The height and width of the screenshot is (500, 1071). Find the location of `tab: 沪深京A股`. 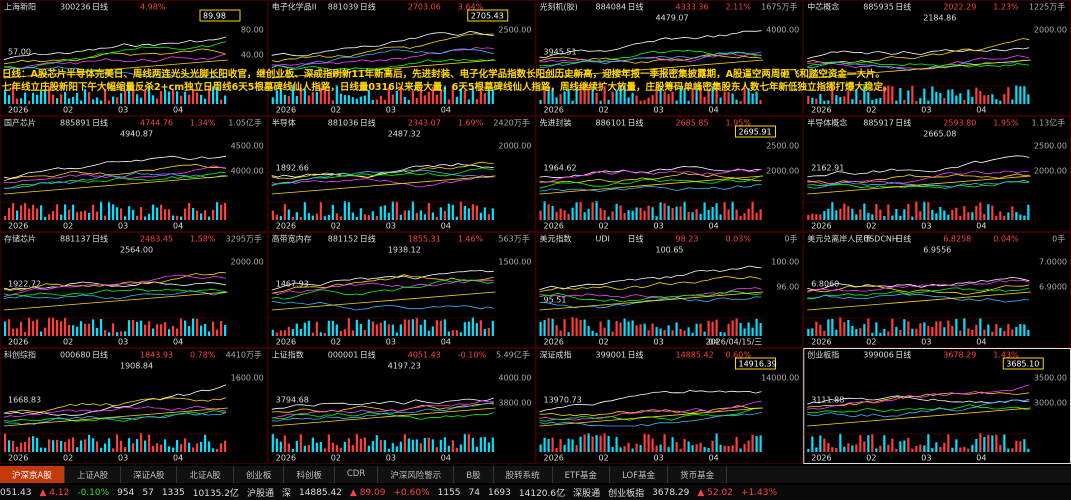

tab: 沪深京A股 is located at coordinates (32, 474).